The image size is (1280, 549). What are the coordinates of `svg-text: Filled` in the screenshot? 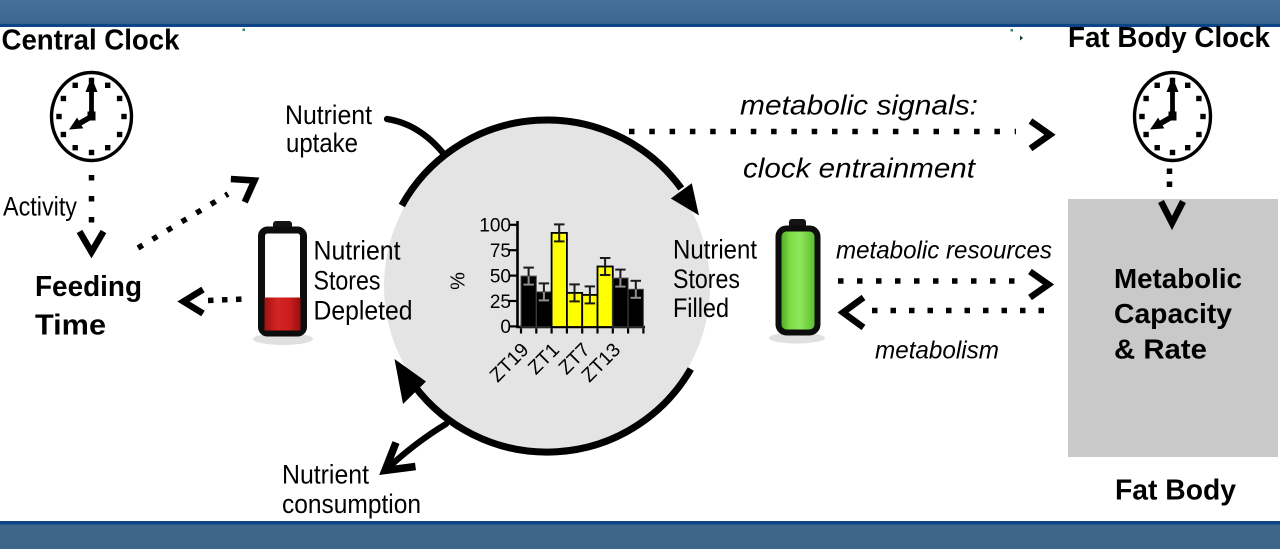 It's located at (701, 308).